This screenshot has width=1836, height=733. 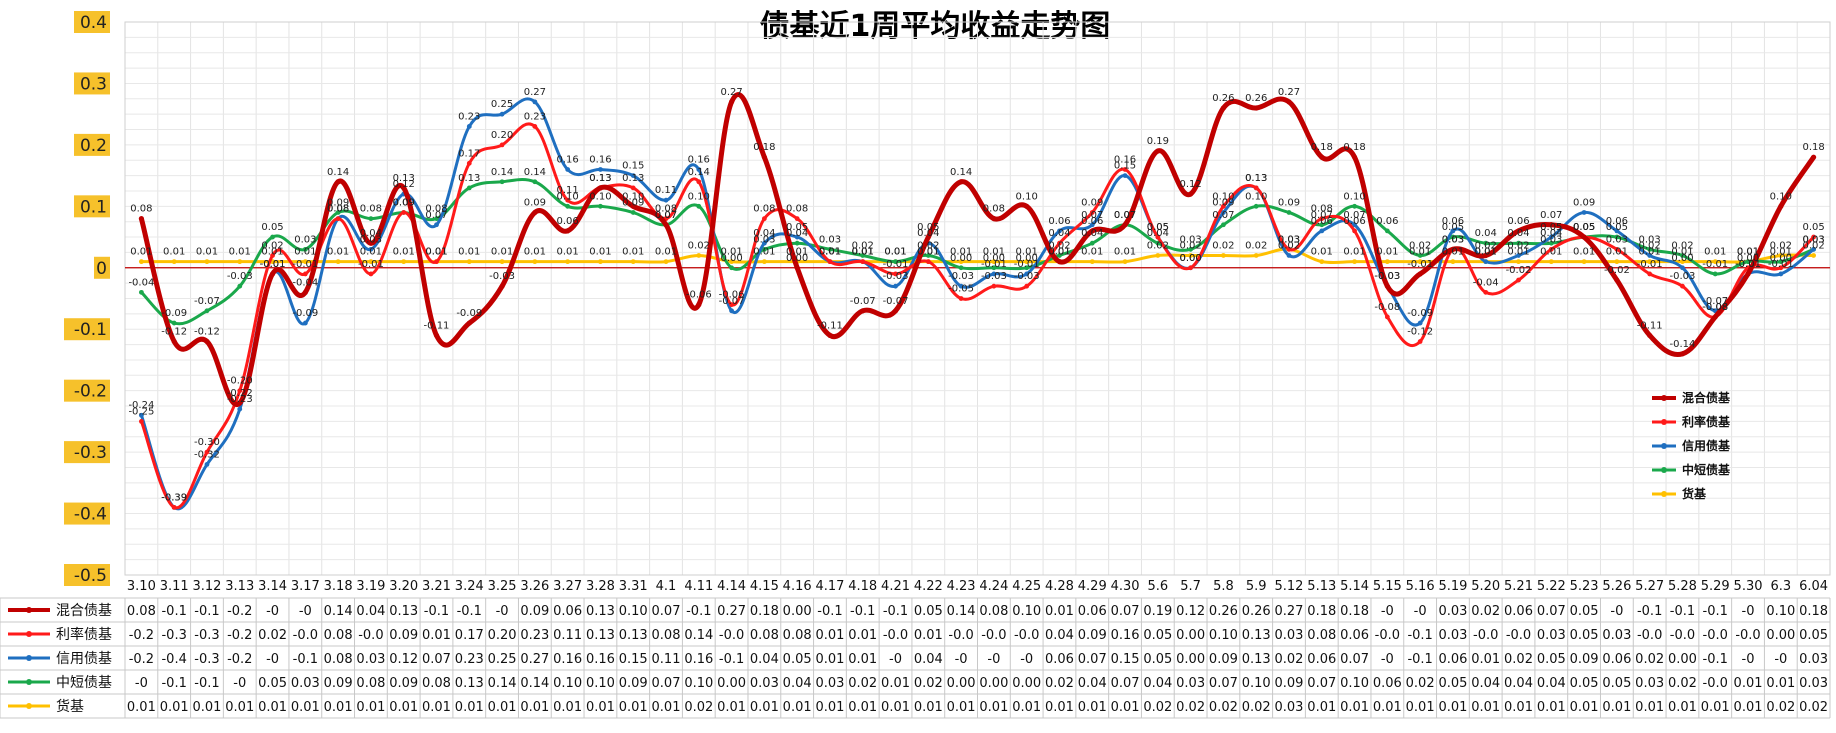 I want to click on y-tick: -0.1, so click(x=87, y=329).